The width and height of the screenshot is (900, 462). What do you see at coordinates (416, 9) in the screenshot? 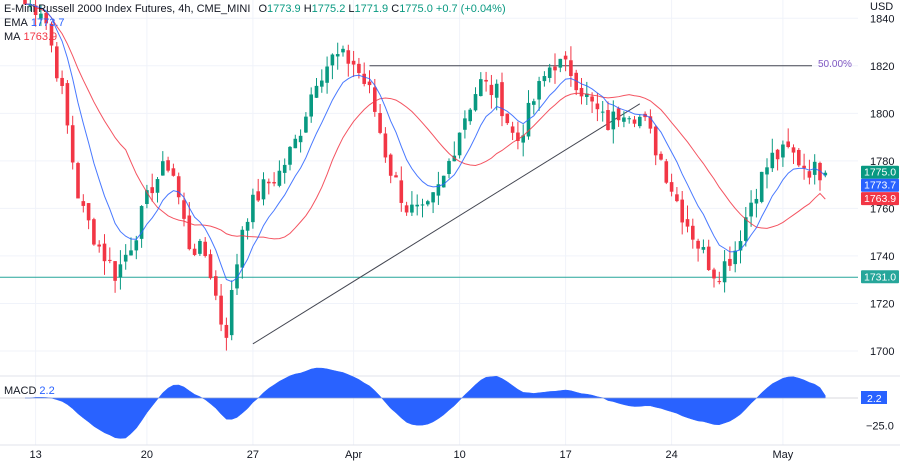
I see `close-value: 1775.0` at bounding box center [416, 9].